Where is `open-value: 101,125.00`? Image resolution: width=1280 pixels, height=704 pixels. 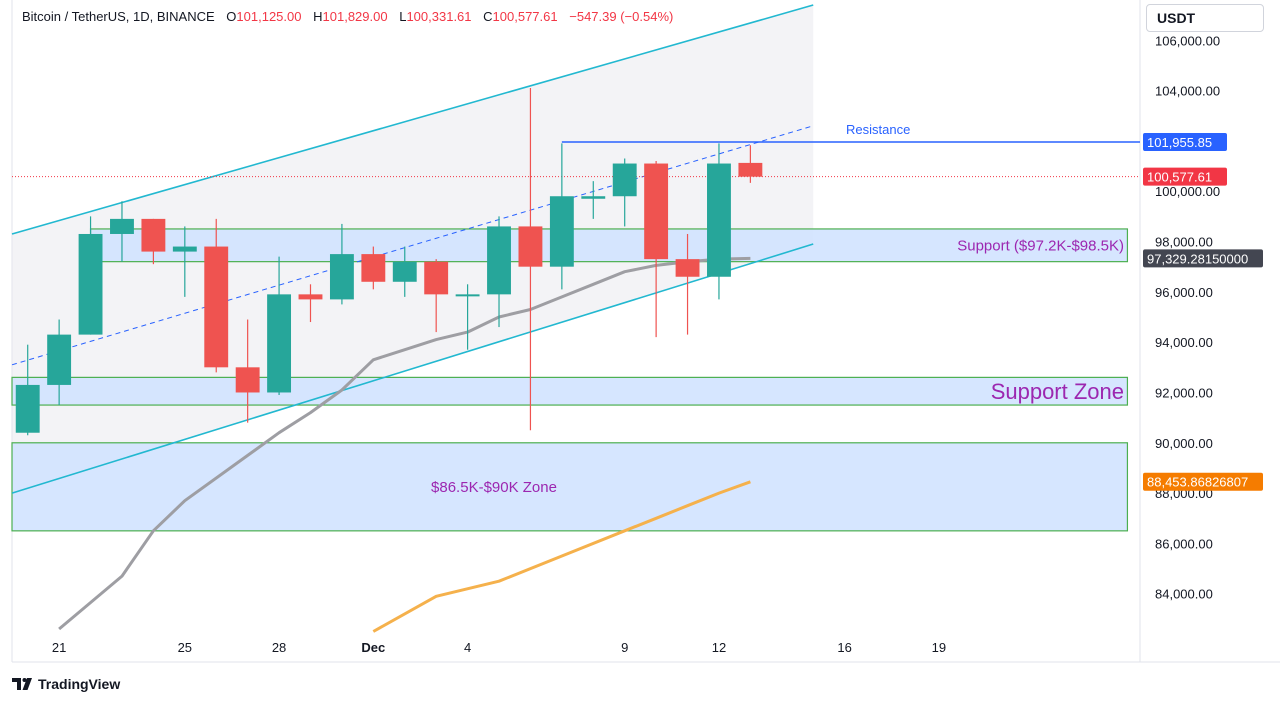
open-value: 101,125.00 is located at coordinates (269, 16).